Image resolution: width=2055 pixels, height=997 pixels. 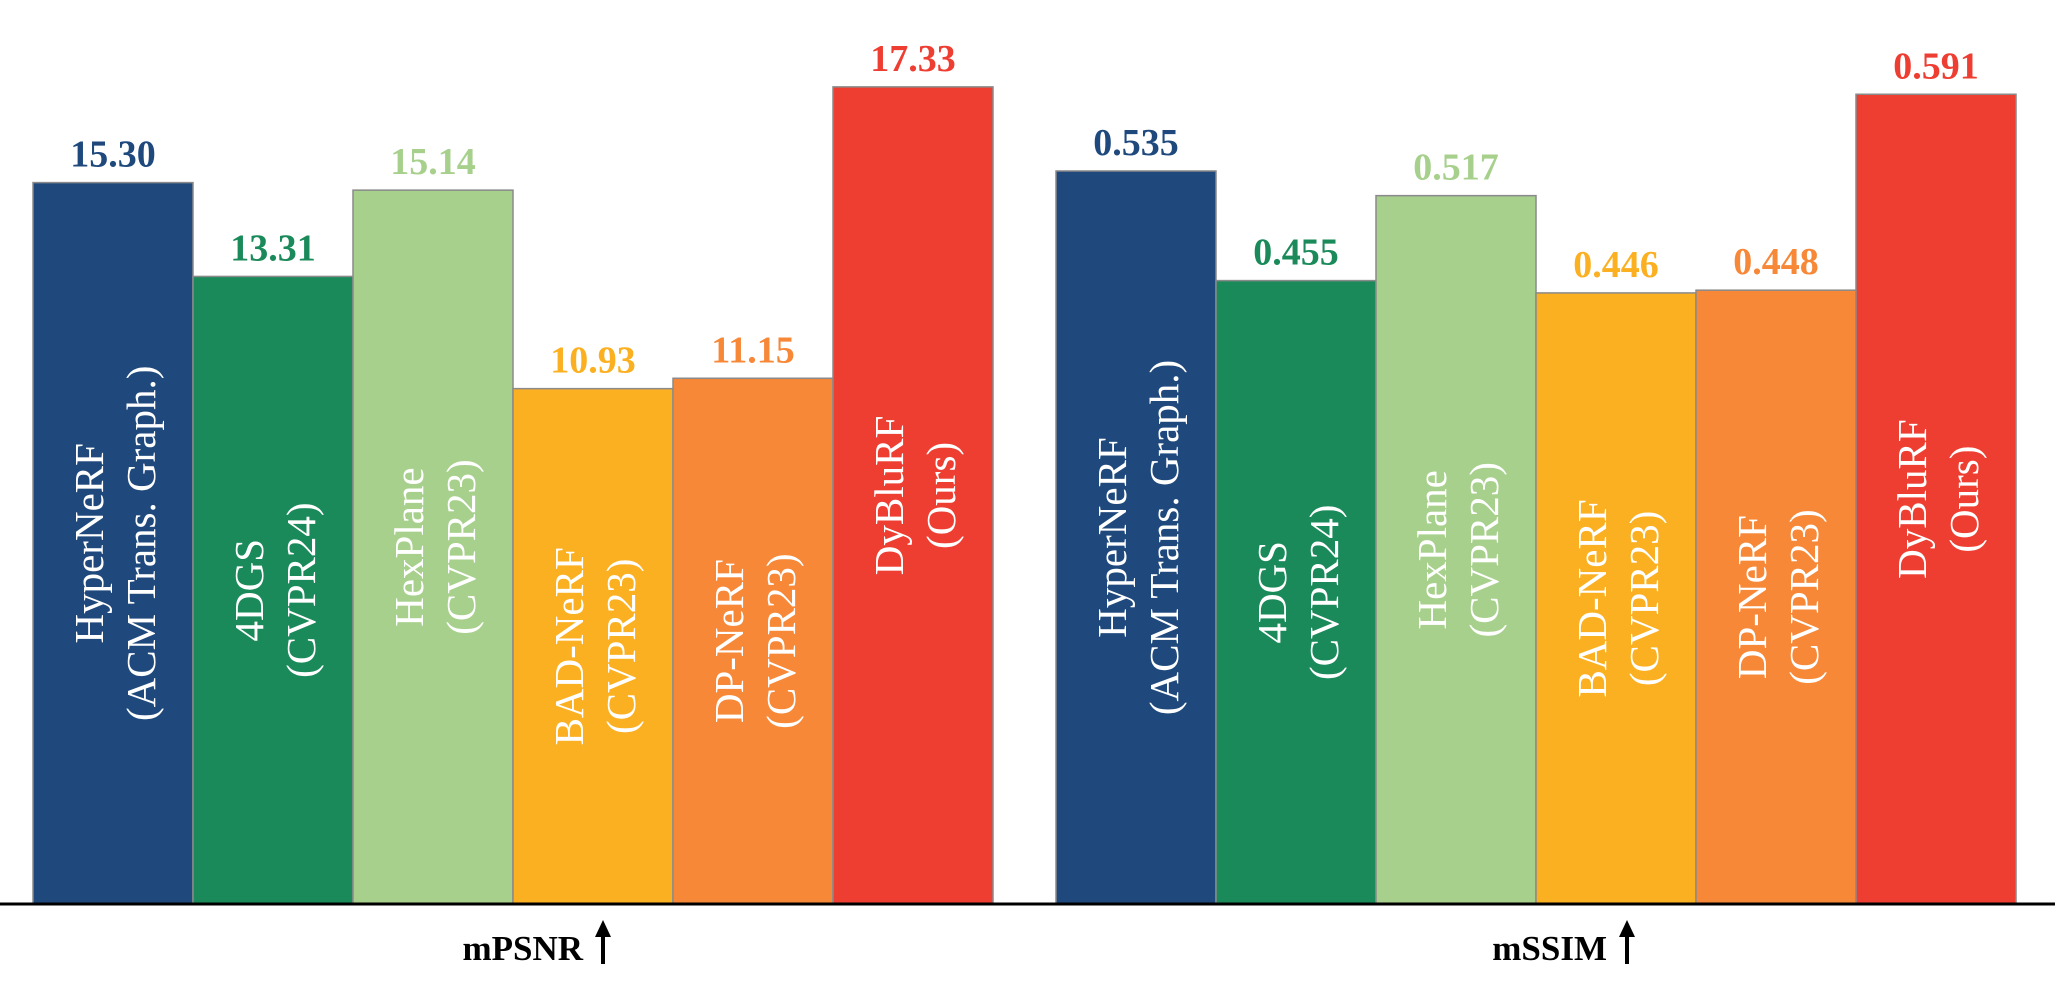 What do you see at coordinates (593, 361) in the screenshot?
I see `data-label-bad-nerf: 10.93` at bounding box center [593, 361].